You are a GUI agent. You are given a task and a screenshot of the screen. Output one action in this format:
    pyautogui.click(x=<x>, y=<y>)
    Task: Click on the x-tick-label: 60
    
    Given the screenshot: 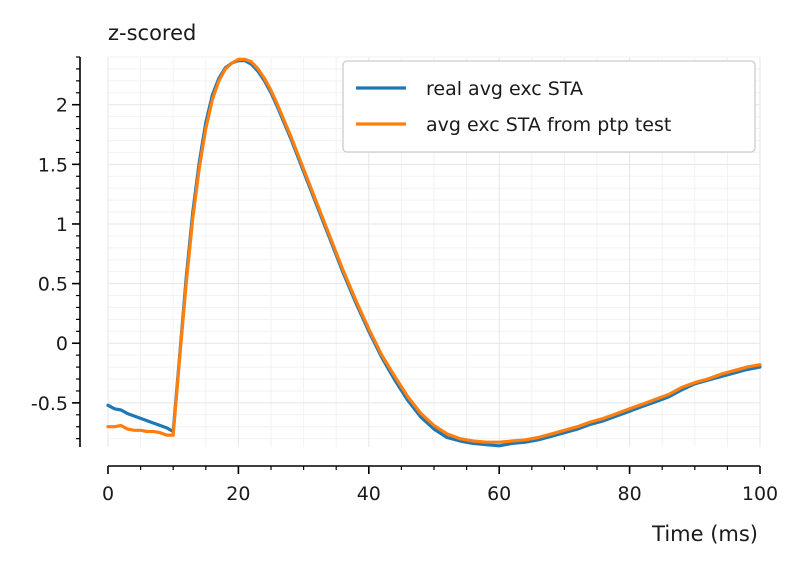 What is the action you would take?
    pyautogui.click(x=499, y=494)
    